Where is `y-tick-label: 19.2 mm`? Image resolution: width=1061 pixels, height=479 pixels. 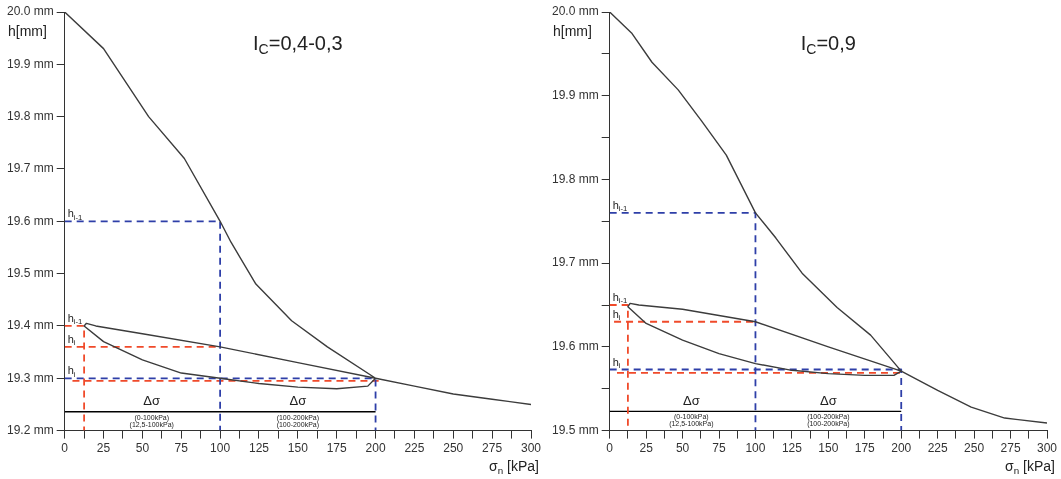
y-tick-label: 19.2 mm is located at coordinates (30, 429).